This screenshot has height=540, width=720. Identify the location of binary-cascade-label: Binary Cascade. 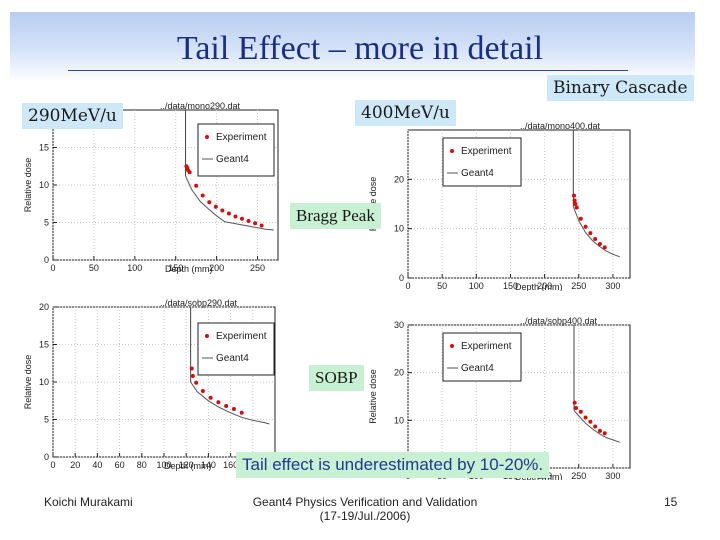
(620, 88).